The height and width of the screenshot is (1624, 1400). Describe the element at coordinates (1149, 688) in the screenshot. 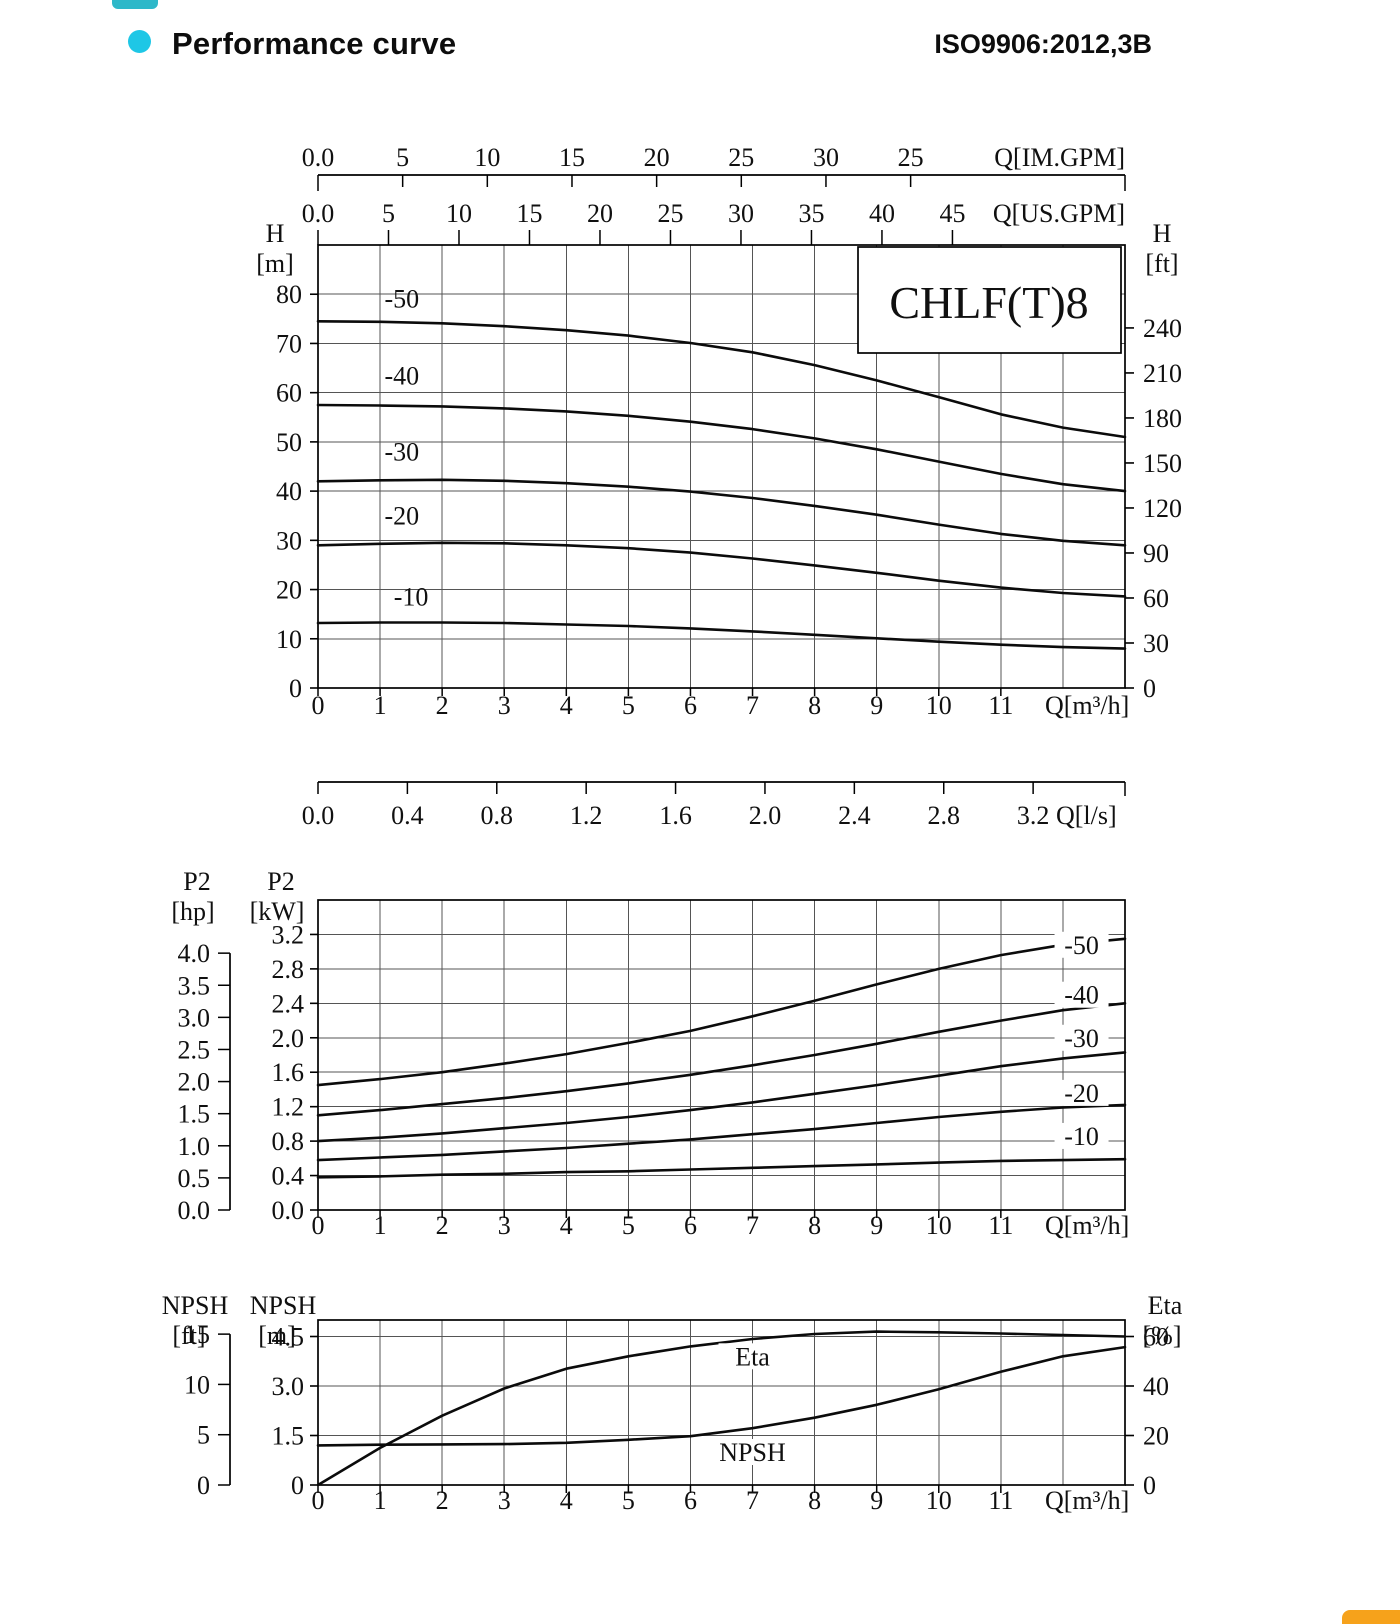

I see `h-ft-tick-label: 0` at that location.